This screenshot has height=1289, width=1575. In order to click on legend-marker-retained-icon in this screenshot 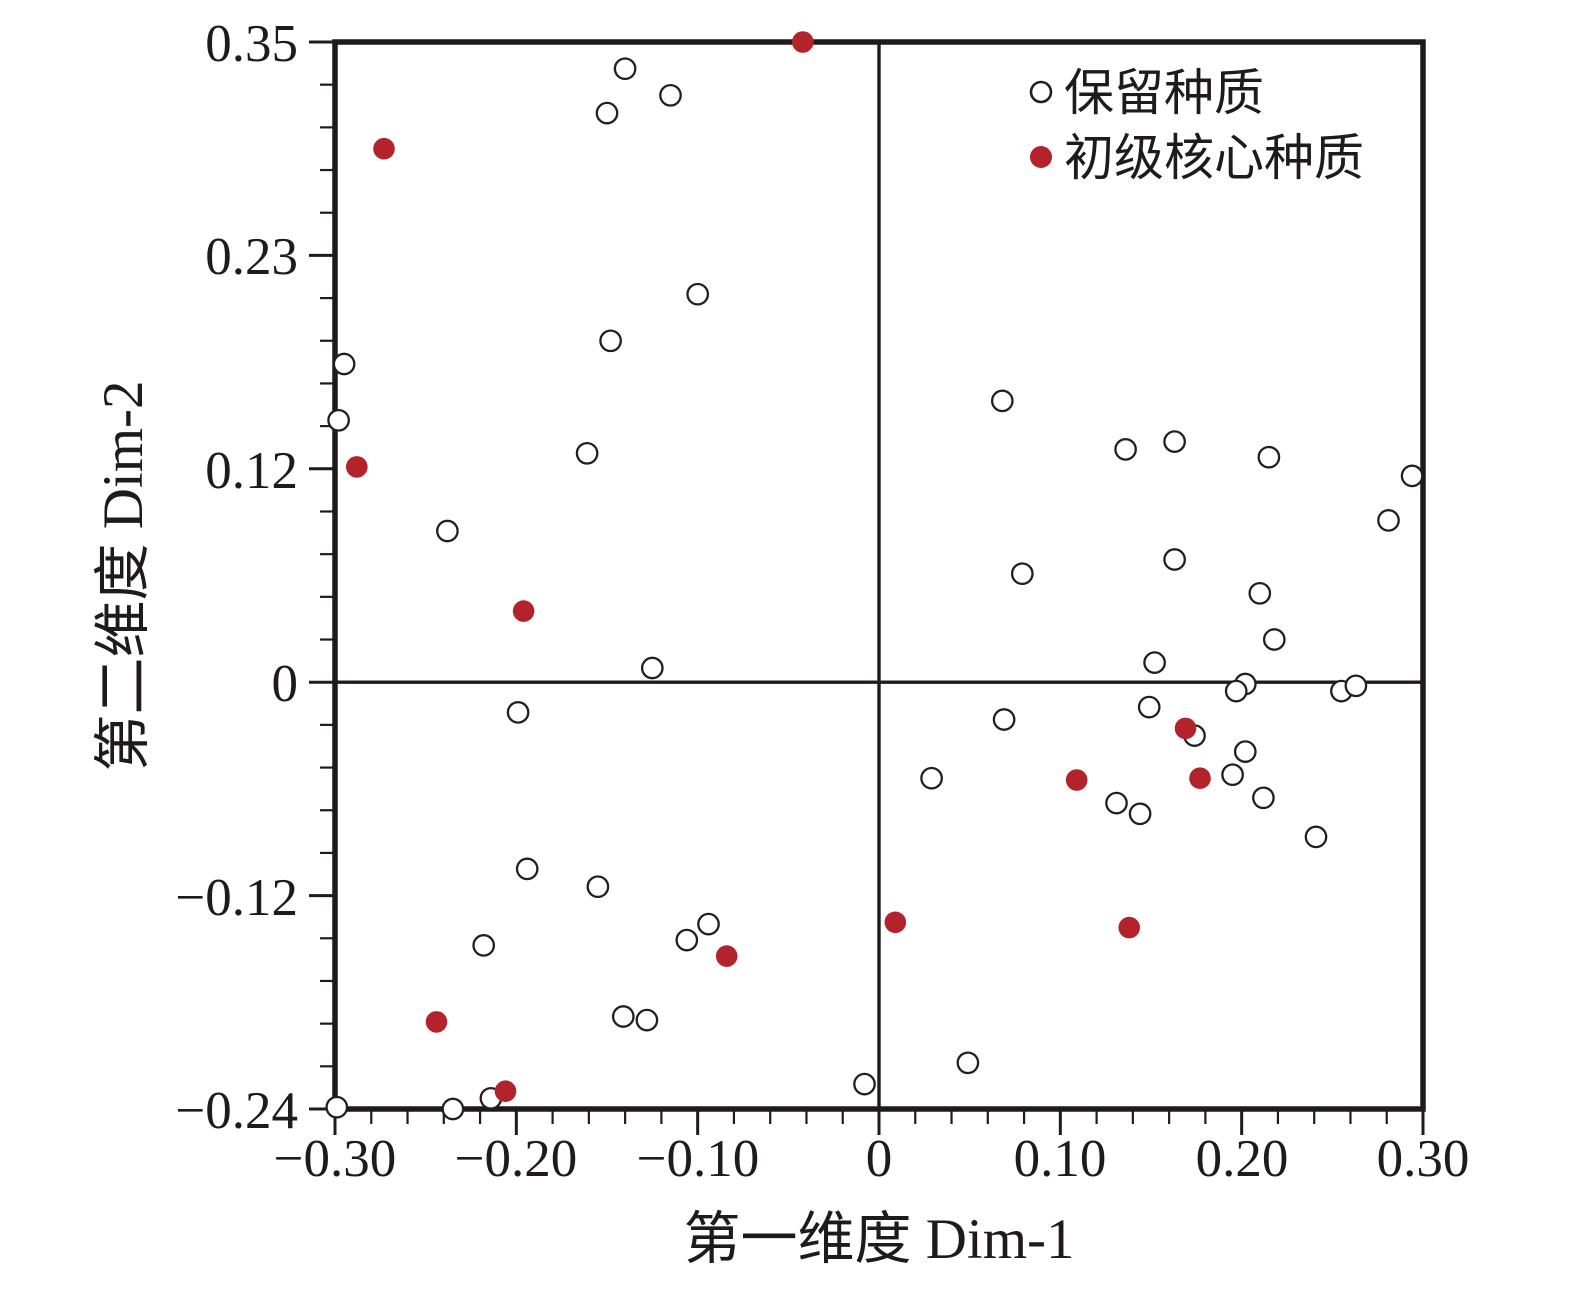, I will do `click(1041, 92)`.